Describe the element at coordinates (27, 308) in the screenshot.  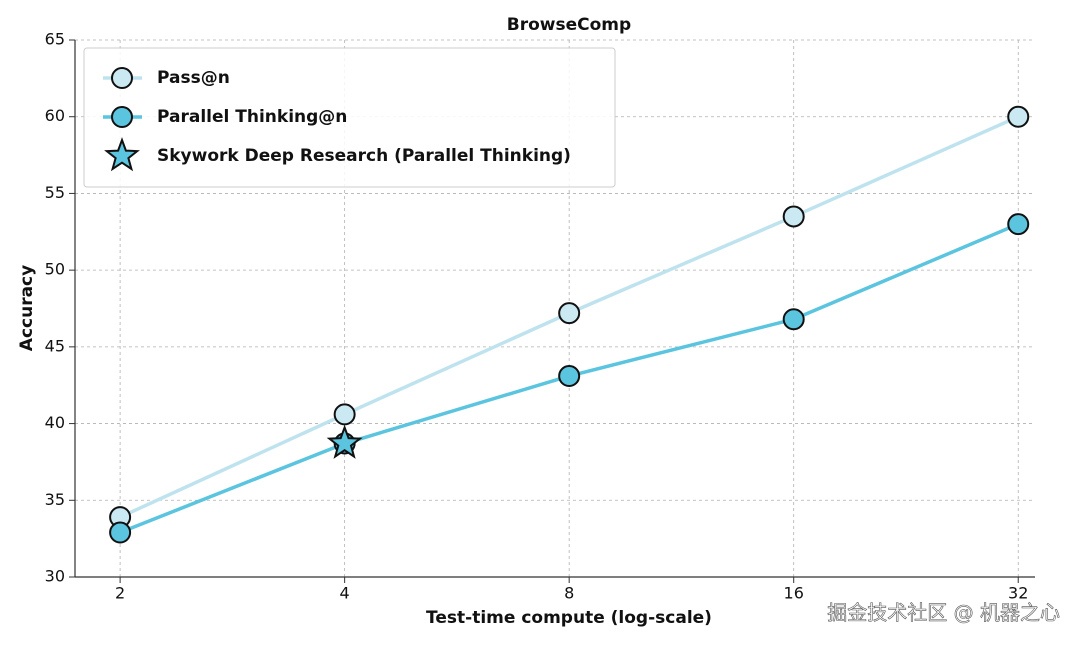
I see `y-axis-label: Accuracy` at that location.